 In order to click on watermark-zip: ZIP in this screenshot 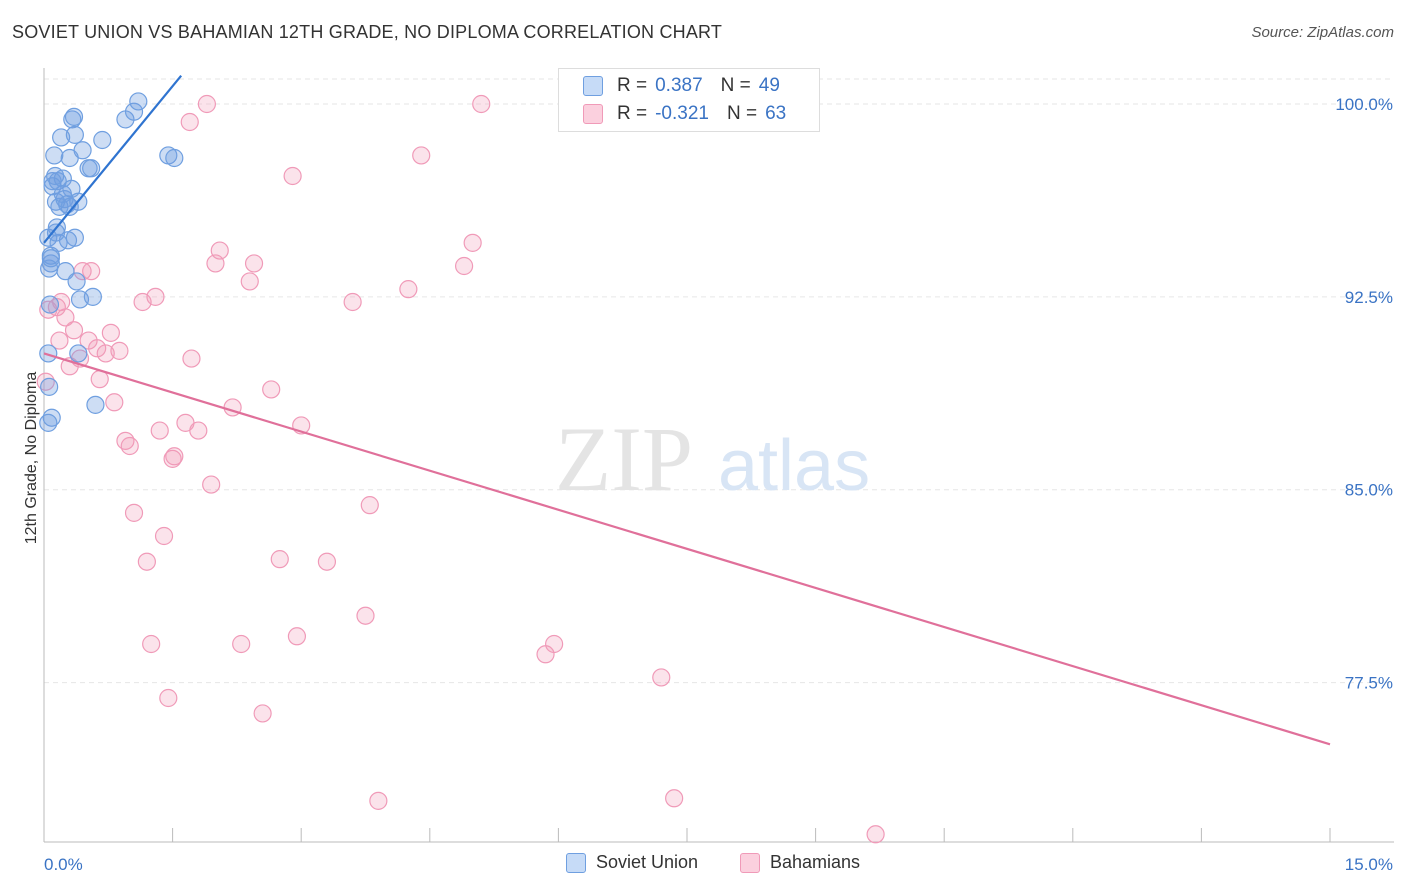, I will do `click(624, 459)`.